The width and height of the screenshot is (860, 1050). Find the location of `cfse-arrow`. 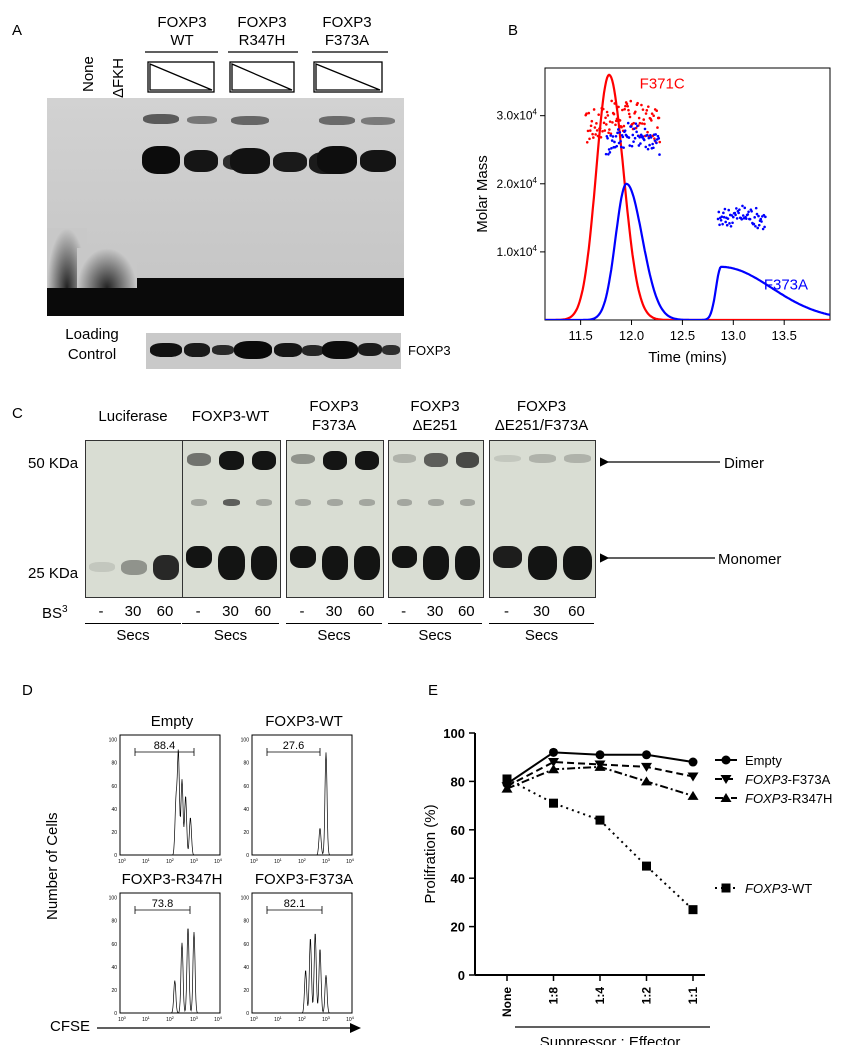

cfse-arrow is located at coordinates (229, 1028).